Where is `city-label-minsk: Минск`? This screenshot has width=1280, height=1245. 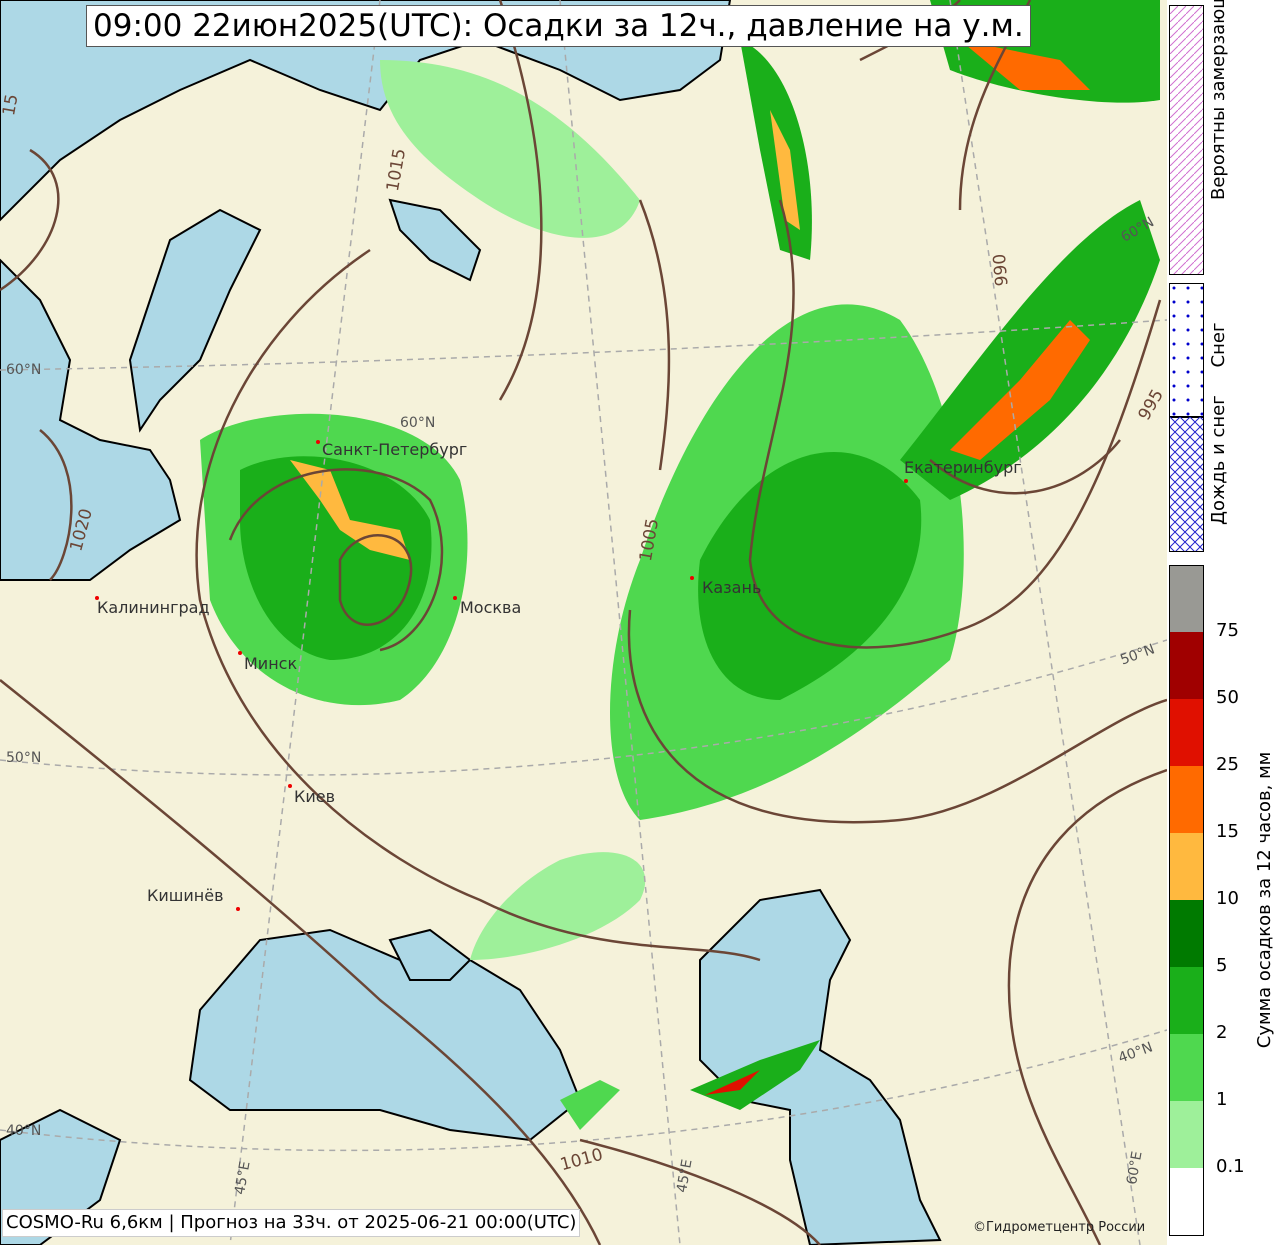 city-label-minsk: Минск is located at coordinates (271, 663).